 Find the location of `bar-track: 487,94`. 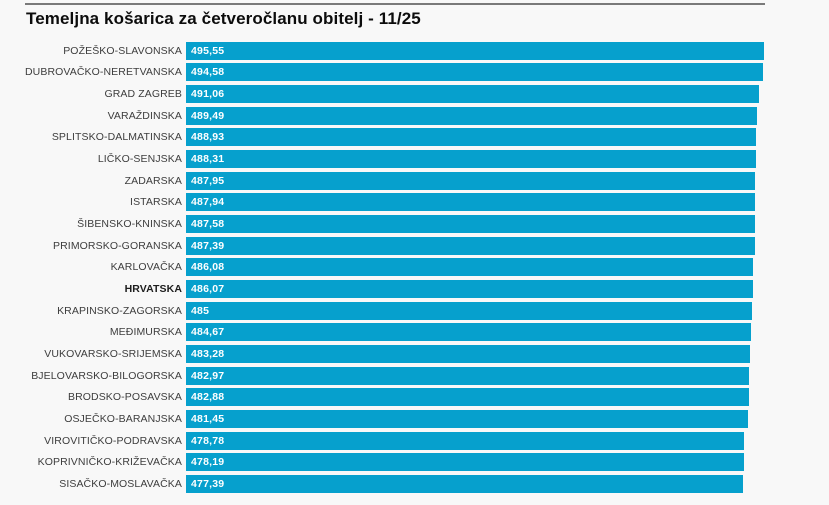

bar-track: 487,94 is located at coordinates (507, 202).